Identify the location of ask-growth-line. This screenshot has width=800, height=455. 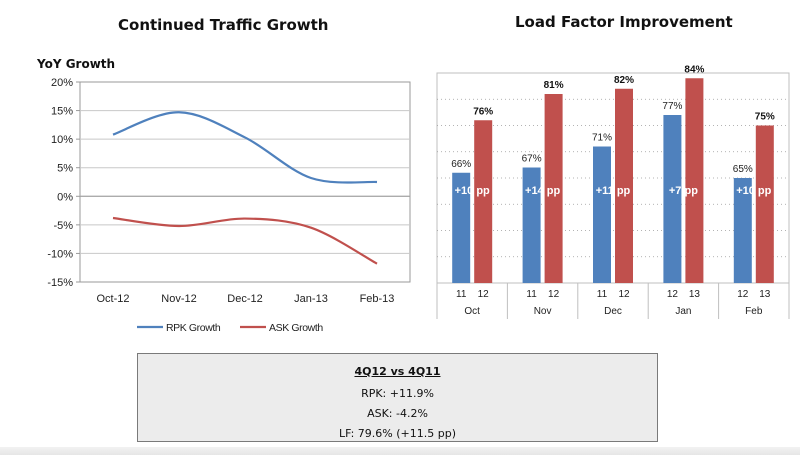
(245, 240).